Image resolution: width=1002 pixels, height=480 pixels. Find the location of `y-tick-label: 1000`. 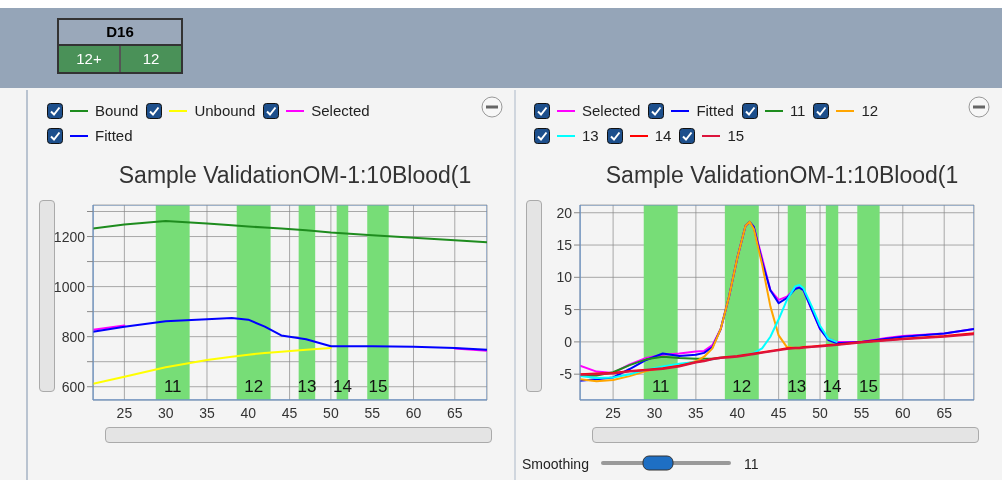

y-tick-label: 1000 is located at coordinates (69, 286).